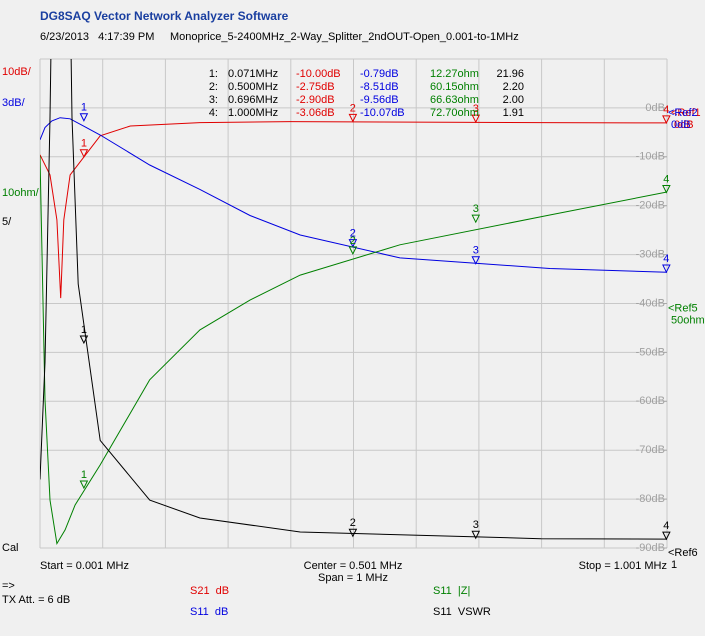 This screenshot has height=636, width=705. Describe the element at coordinates (209, 591) in the screenshot. I see `legend-entry: S21 dB` at that location.